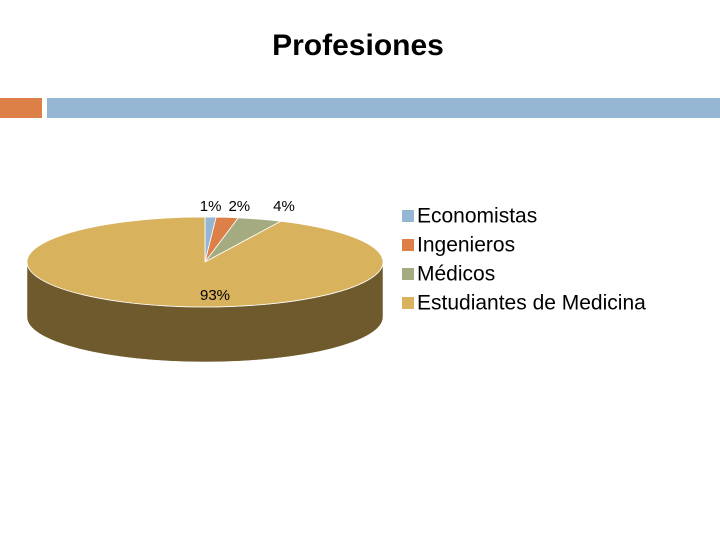  What do you see at coordinates (239, 206) in the screenshot?
I see `data-label: 2%` at bounding box center [239, 206].